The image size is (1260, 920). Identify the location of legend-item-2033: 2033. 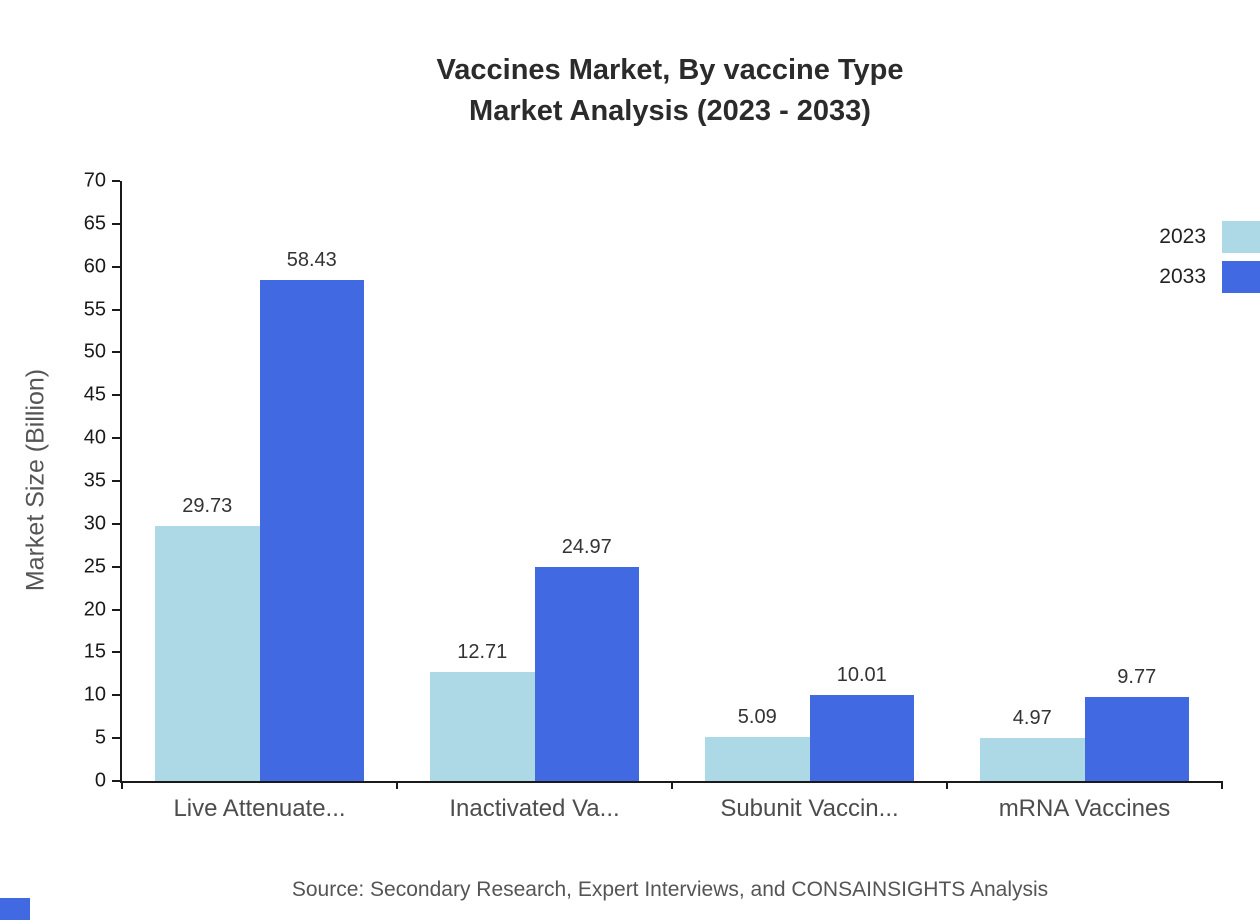
(1209, 277).